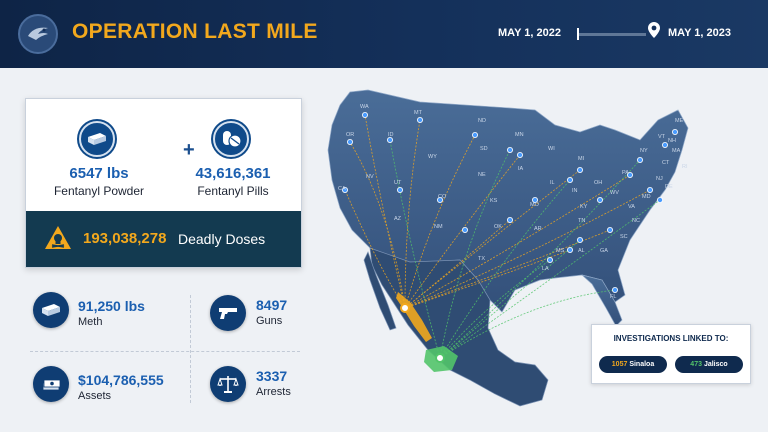 This screenshot has height=432, width=768. What do you see at coordinates (95, 396) in the screenshot?
I see `assets-label: Assets` at bounding box center [95, 396].